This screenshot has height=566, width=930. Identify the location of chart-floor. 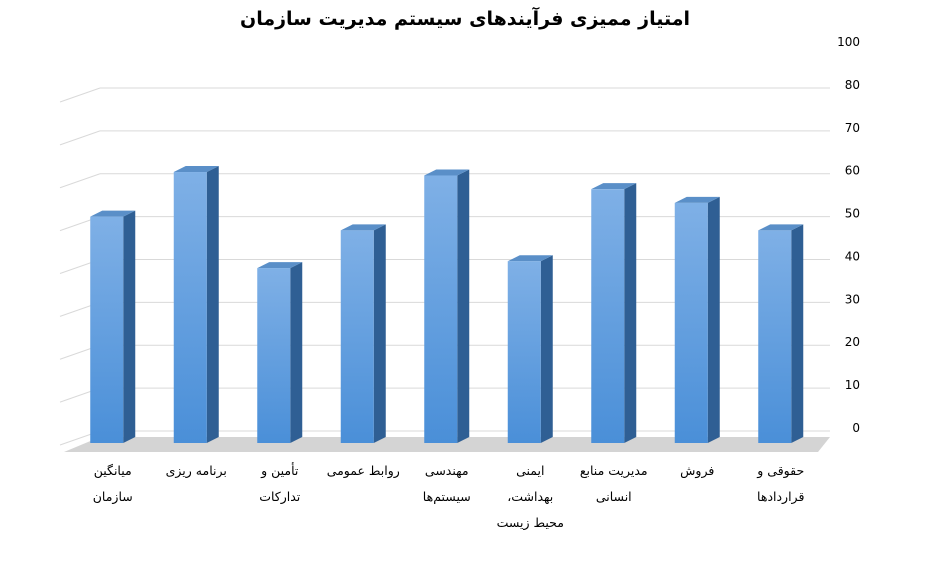
(447, 444).